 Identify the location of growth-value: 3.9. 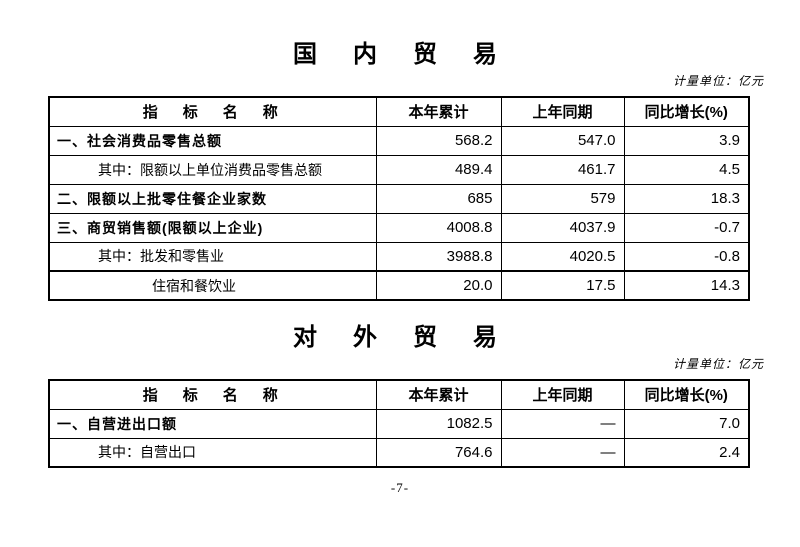
(686, 140).